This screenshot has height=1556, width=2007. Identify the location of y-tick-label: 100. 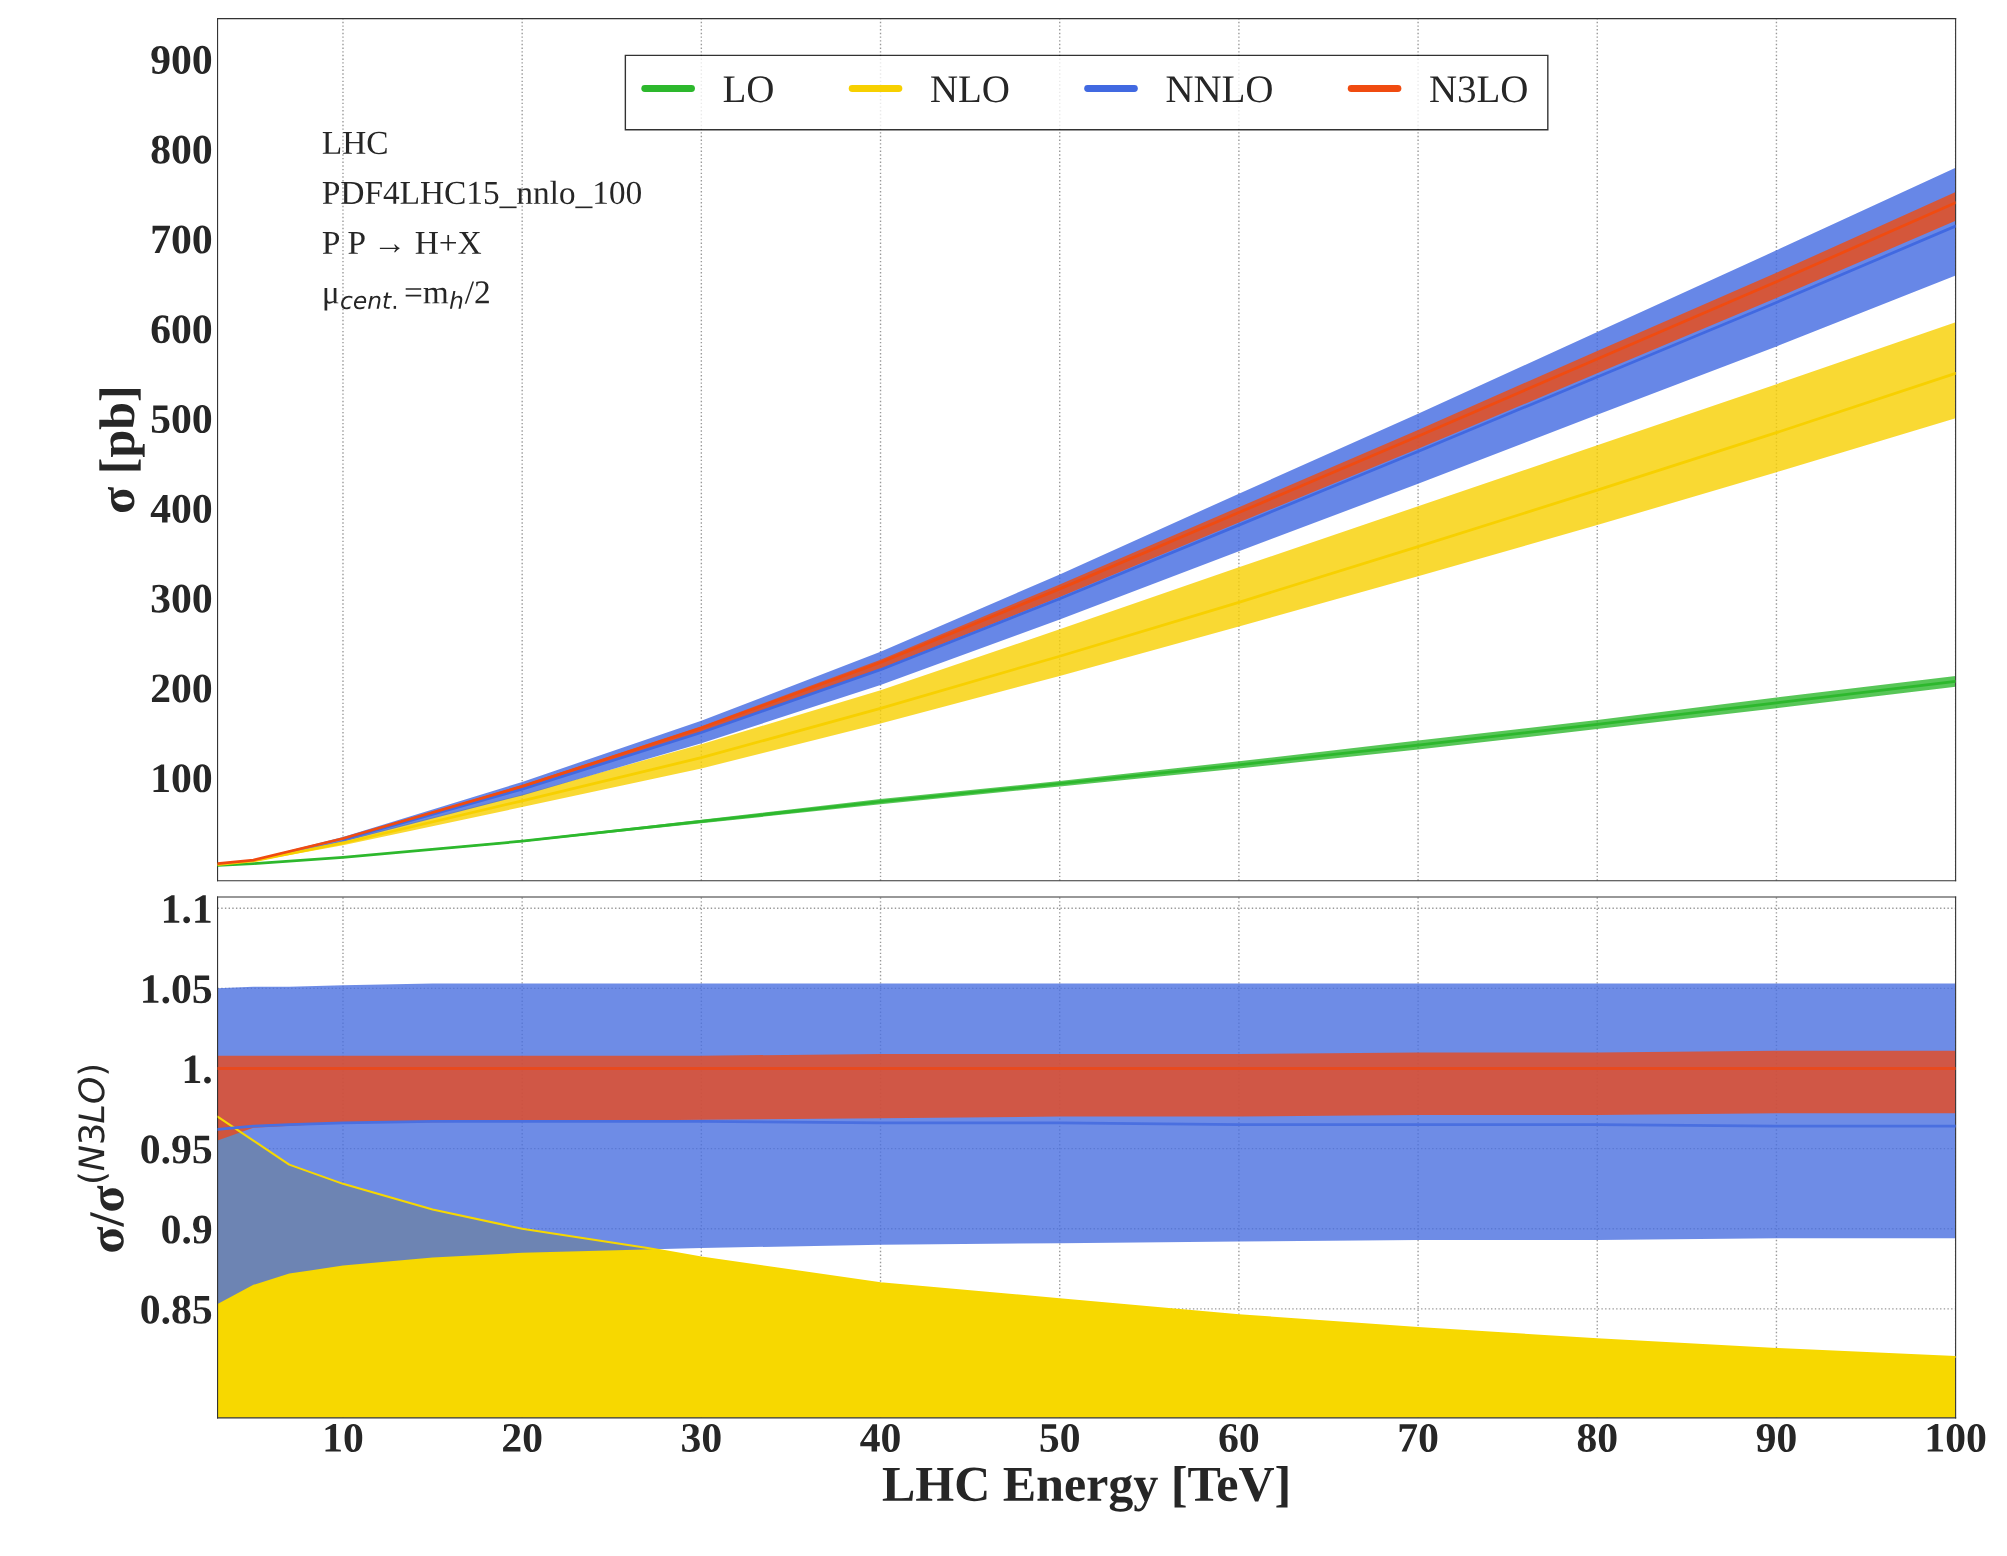
(182, 778).